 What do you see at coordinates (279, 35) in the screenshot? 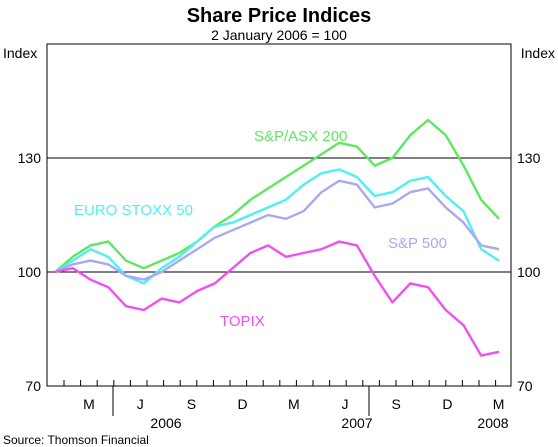
I see `chart-subtitle: 2 January 2006 = 100` at bounding box center [279, 35].